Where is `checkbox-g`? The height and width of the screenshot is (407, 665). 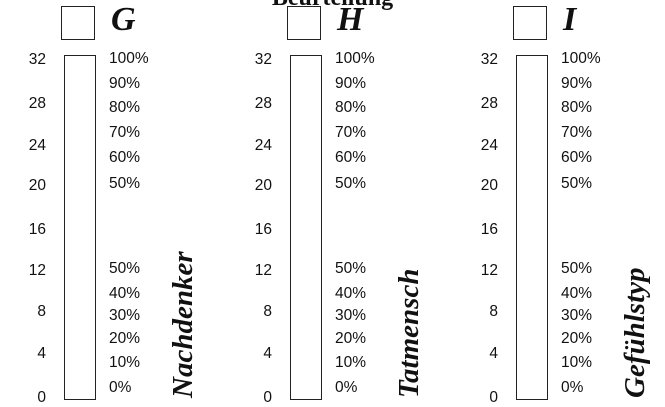 checkbox-g is located at coordinates (78, 23).